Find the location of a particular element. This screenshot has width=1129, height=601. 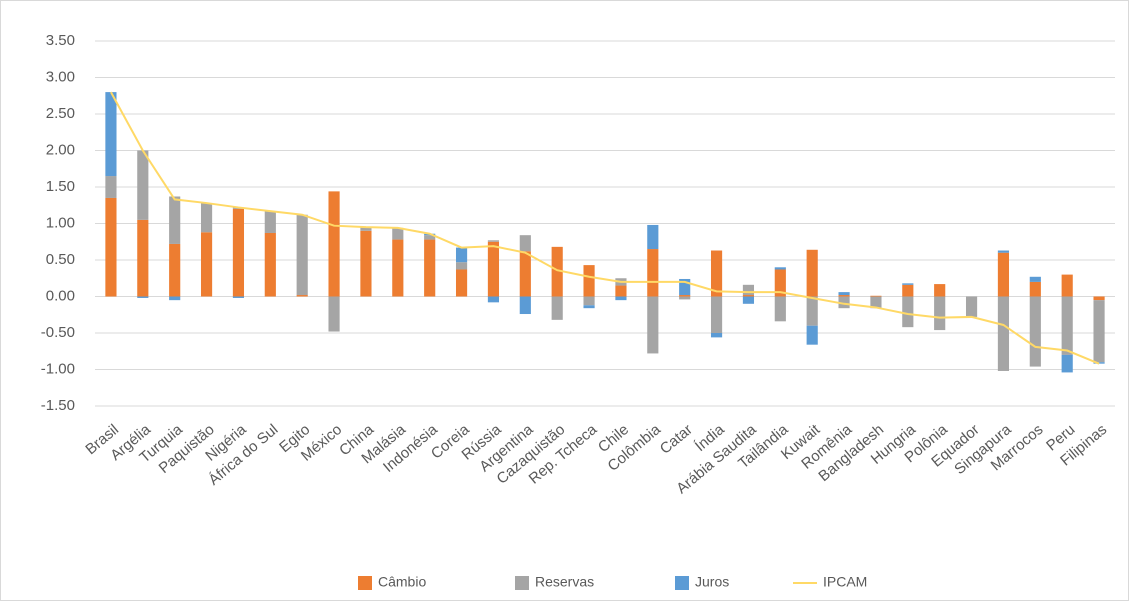

y-tick-label: 3.00 is located at coordinates (60, 76).